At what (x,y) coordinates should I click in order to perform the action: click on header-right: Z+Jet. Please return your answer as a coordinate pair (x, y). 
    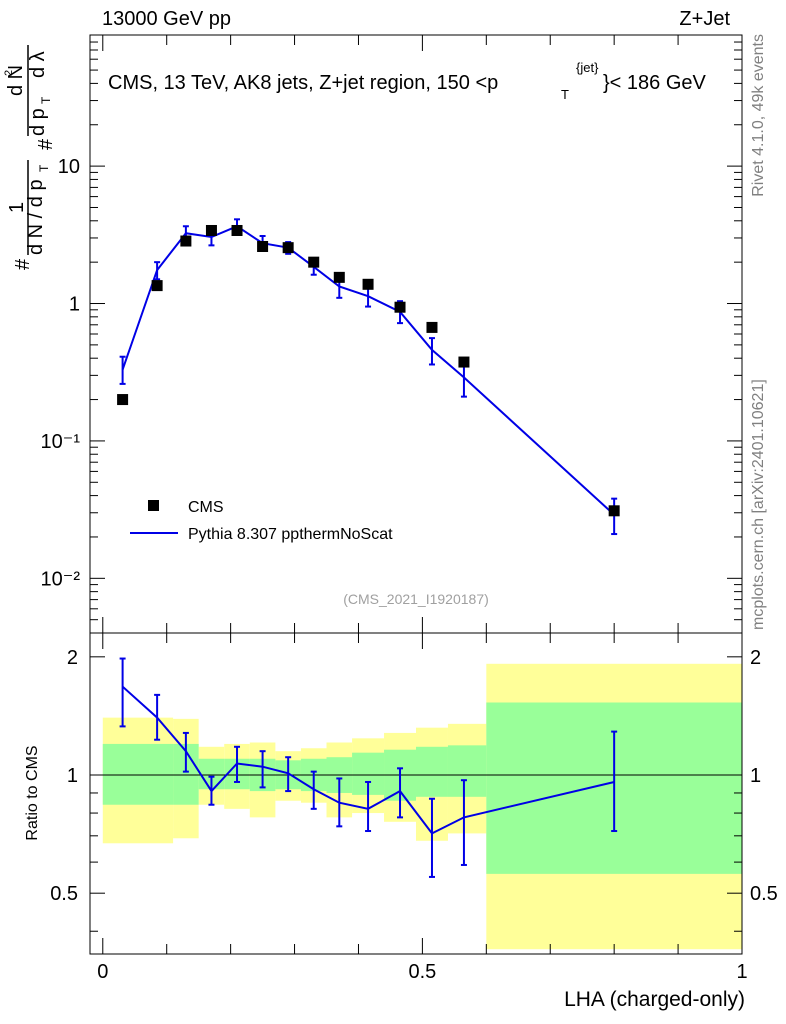
    Looking at the image, I should click on (704, 19).